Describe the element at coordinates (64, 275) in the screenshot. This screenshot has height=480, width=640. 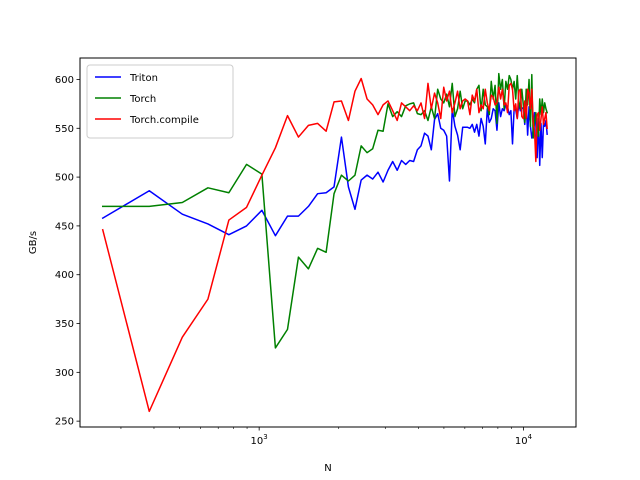
I see `y-tick-label: 400` at that location.